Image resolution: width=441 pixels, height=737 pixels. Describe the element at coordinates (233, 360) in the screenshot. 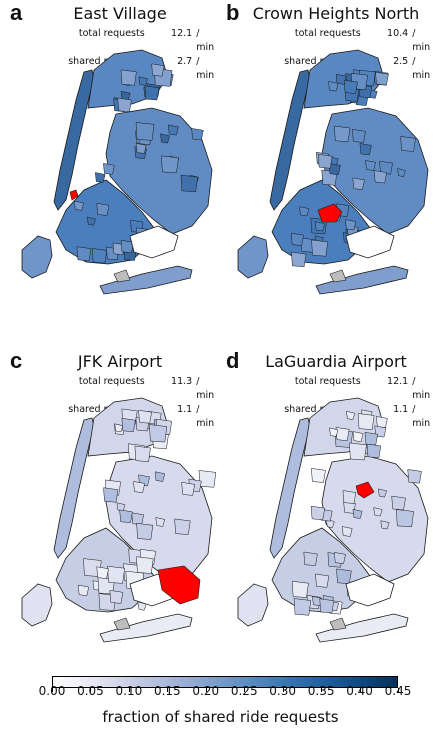

I see `panel-letter: d` at that location.